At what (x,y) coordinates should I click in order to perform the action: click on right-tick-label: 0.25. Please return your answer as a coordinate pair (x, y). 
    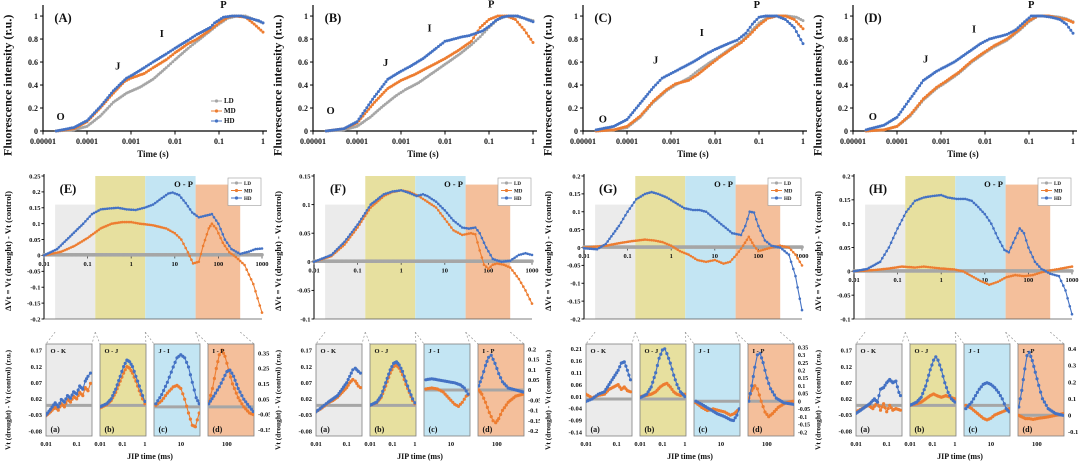
    Looking at the image, I should click on (264, 369).